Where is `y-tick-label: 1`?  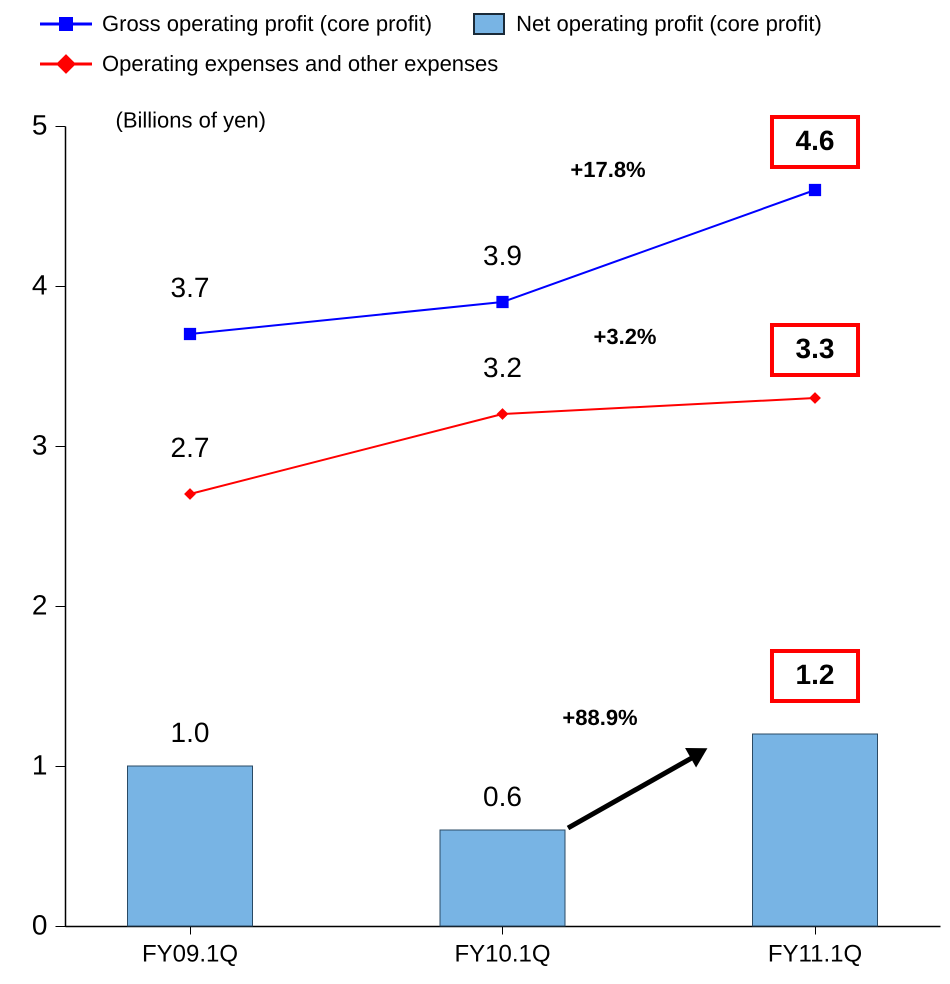 y-tick-label: 1 is located at coordinates (40, 765).